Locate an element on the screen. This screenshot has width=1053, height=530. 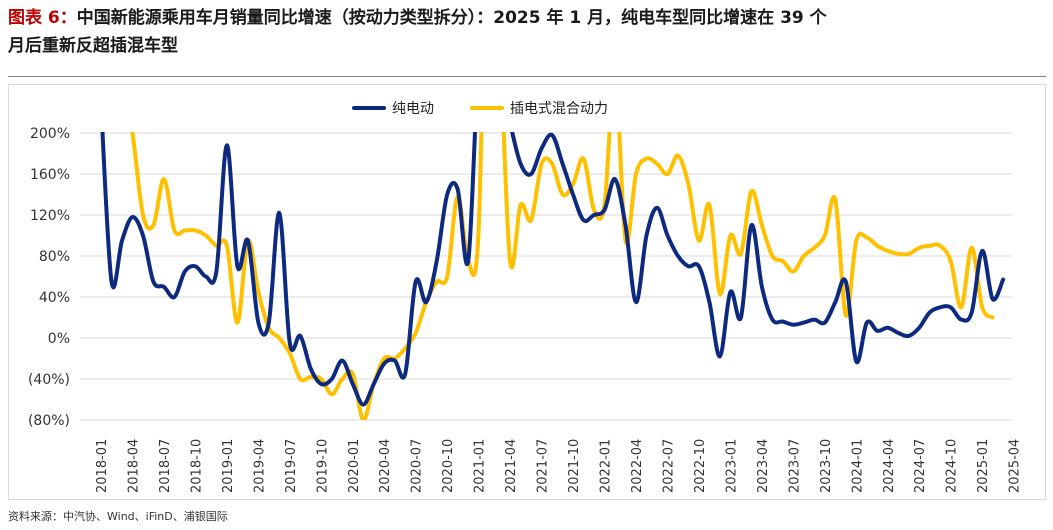
x-tick-label: 2022-04 is located at coordinates (637, 466).